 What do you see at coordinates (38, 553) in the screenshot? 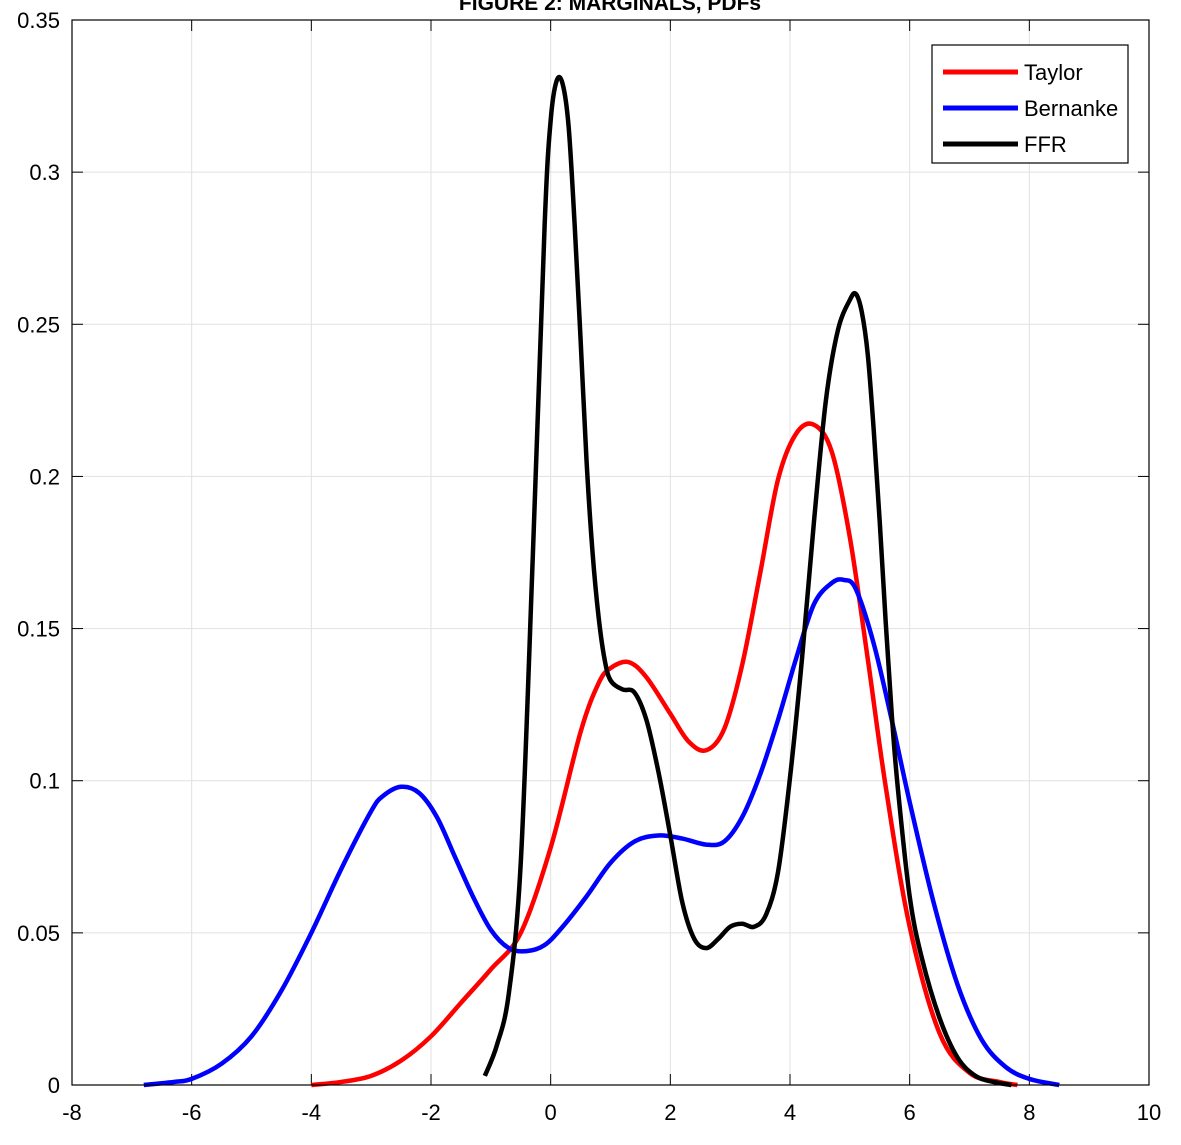
I see `y-tick-labels: 0 0.05 0.1 0.15 0.2 0.25 0.3 0.35` at bounding box center [38, 553].